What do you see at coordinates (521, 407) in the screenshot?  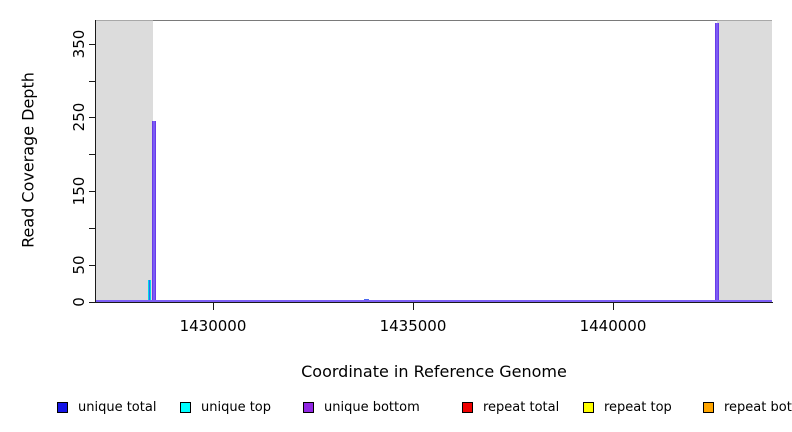 I see `legend-label: repeat total` at bounding box center [521, 407].